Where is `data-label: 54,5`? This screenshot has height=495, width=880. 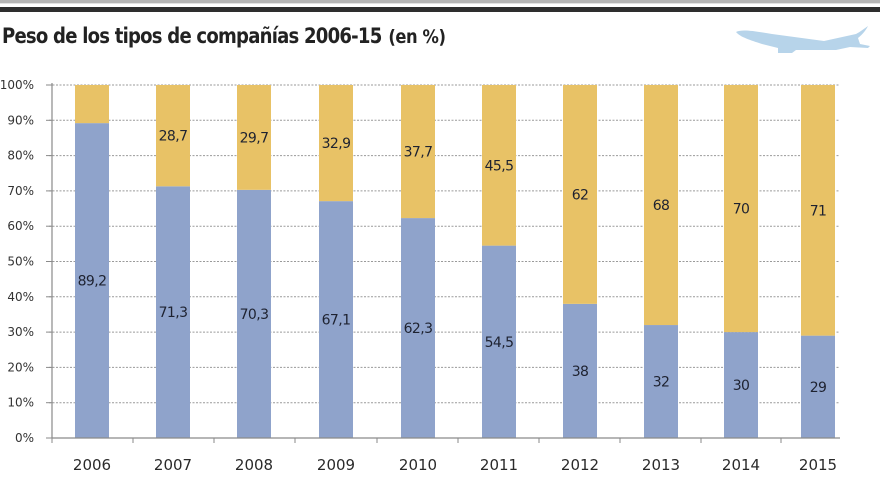
data-label: 54,5 is located at coordinates (499, 343).